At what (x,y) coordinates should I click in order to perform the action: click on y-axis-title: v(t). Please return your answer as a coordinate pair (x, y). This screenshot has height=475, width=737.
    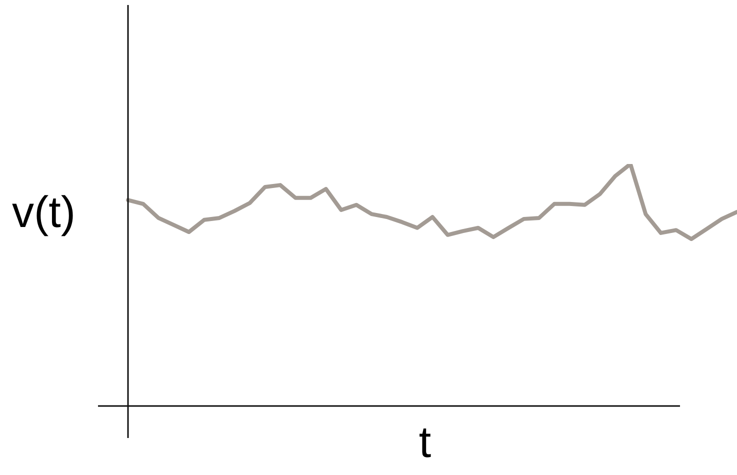
    Looking at the image, I should click on (44, 213).